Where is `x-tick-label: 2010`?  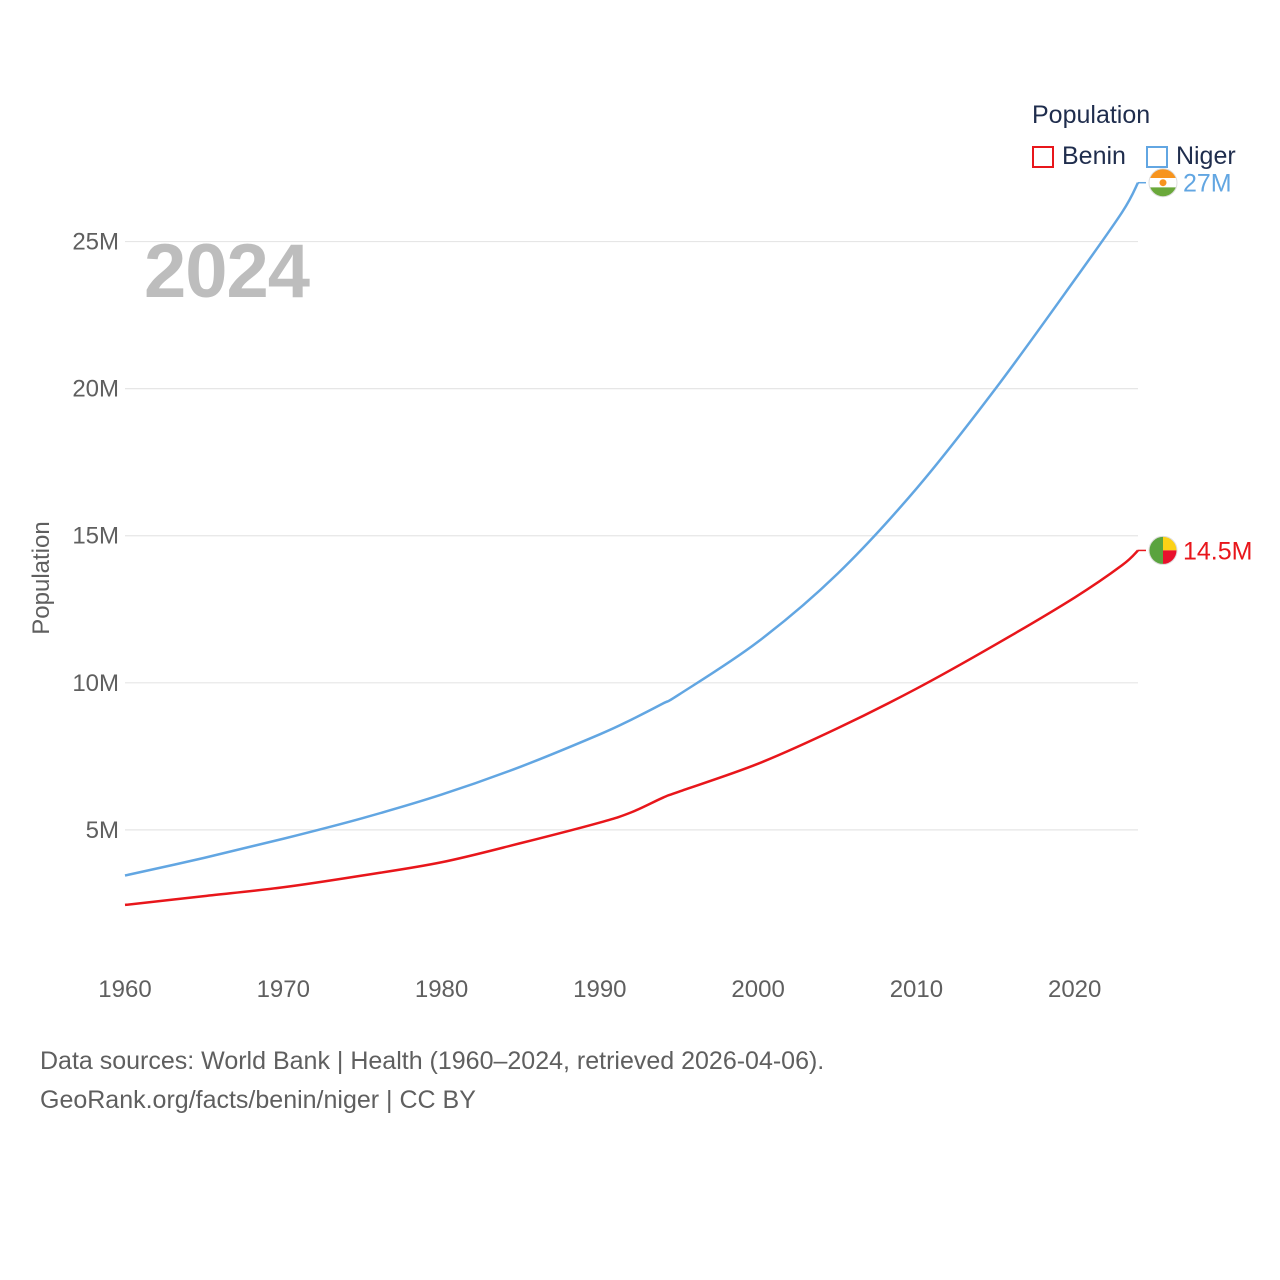 x-tick-label: 2010 is located at coordinates (916, 989).